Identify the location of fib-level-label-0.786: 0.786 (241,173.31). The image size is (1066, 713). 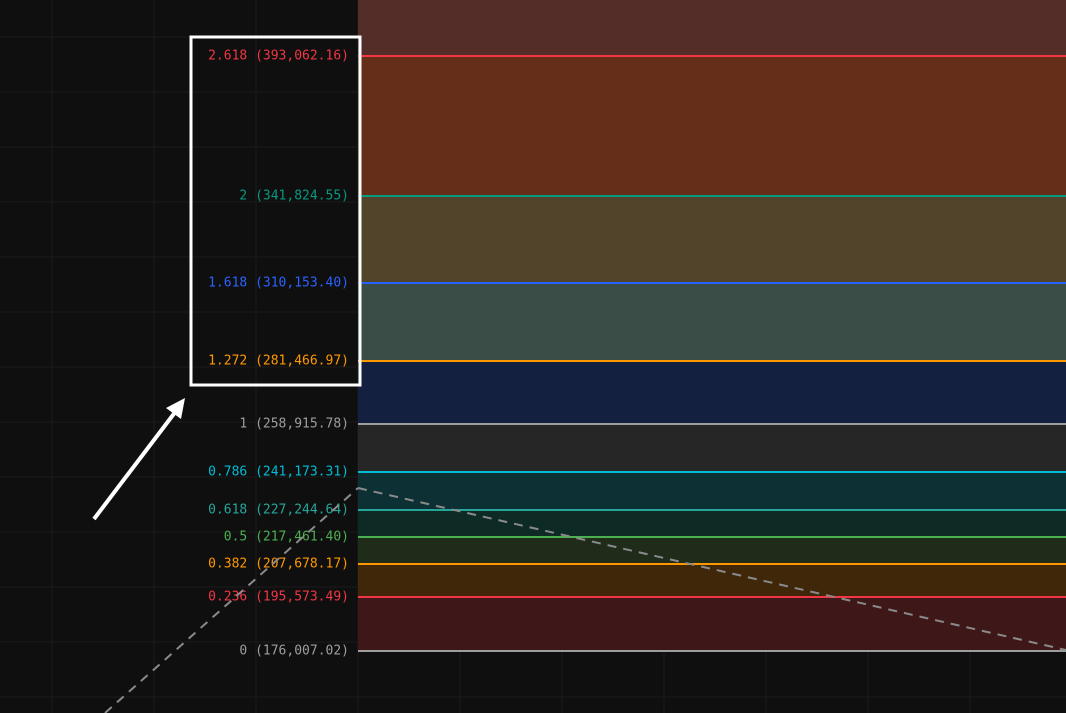
(278, 472).